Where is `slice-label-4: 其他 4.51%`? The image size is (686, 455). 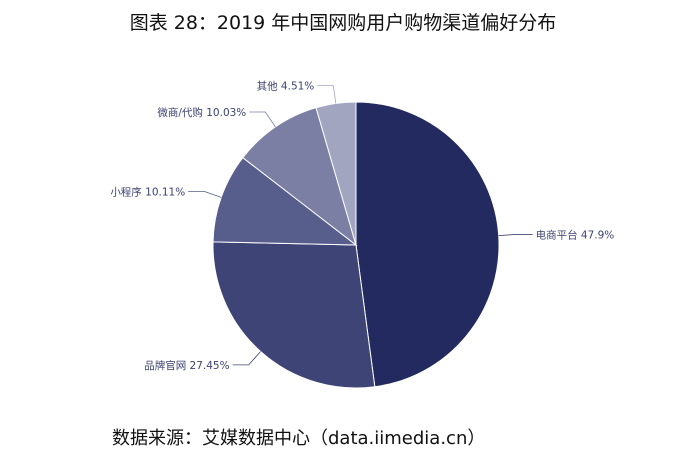 slice-label-4: 其他 4.51% is located at coordinates (286, 86).